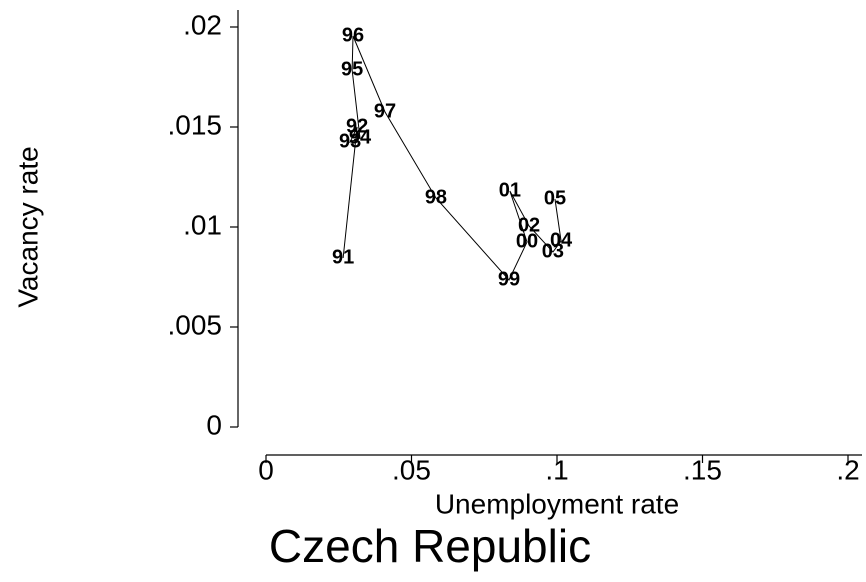 The width and height of the screenshot is (866, 582). I want to click on point-label: 99, so click(509, 279).